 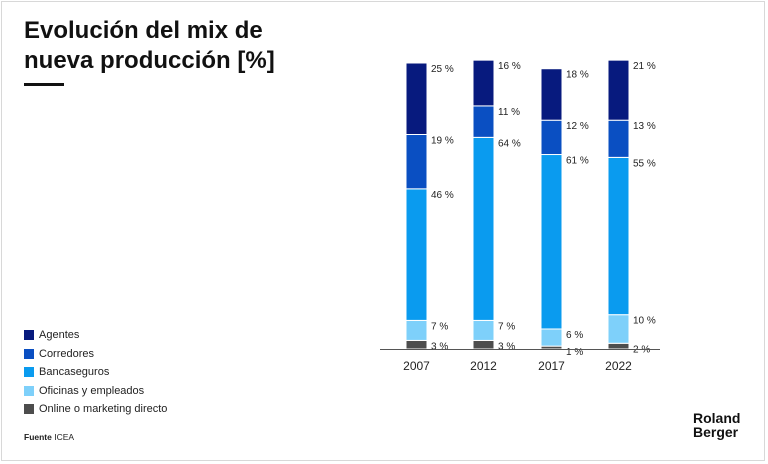 What do you see at coordinates (509, 112) in the screenshot?
I see `data-label: 11 %` at bounding box center [509, 112].